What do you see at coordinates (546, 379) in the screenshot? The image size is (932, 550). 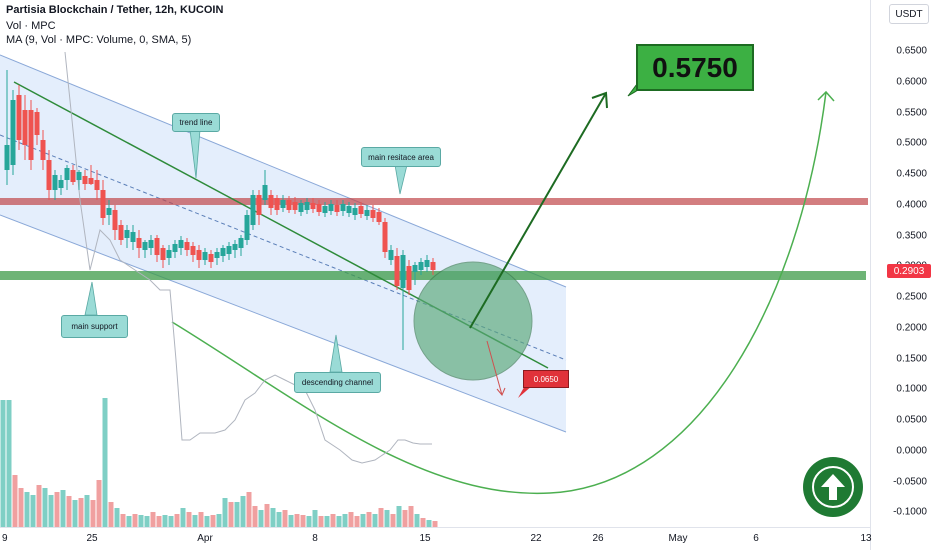 I see `target-low-label: 0.0650` at bounding box center [546, 379].